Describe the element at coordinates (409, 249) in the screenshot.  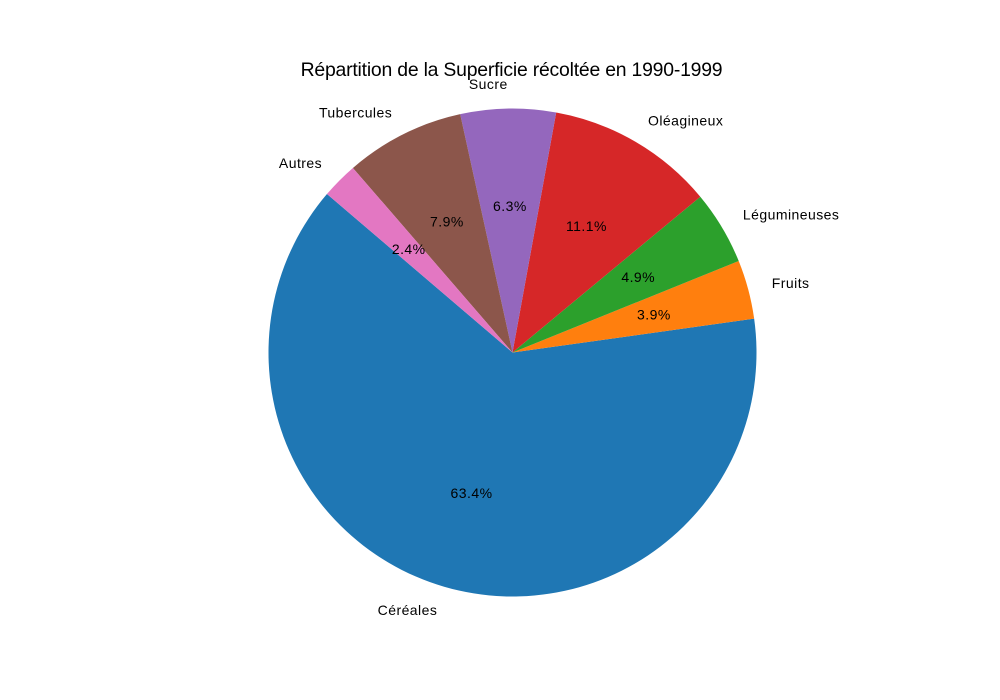
I see `svg-text: 2.4%` at that location.